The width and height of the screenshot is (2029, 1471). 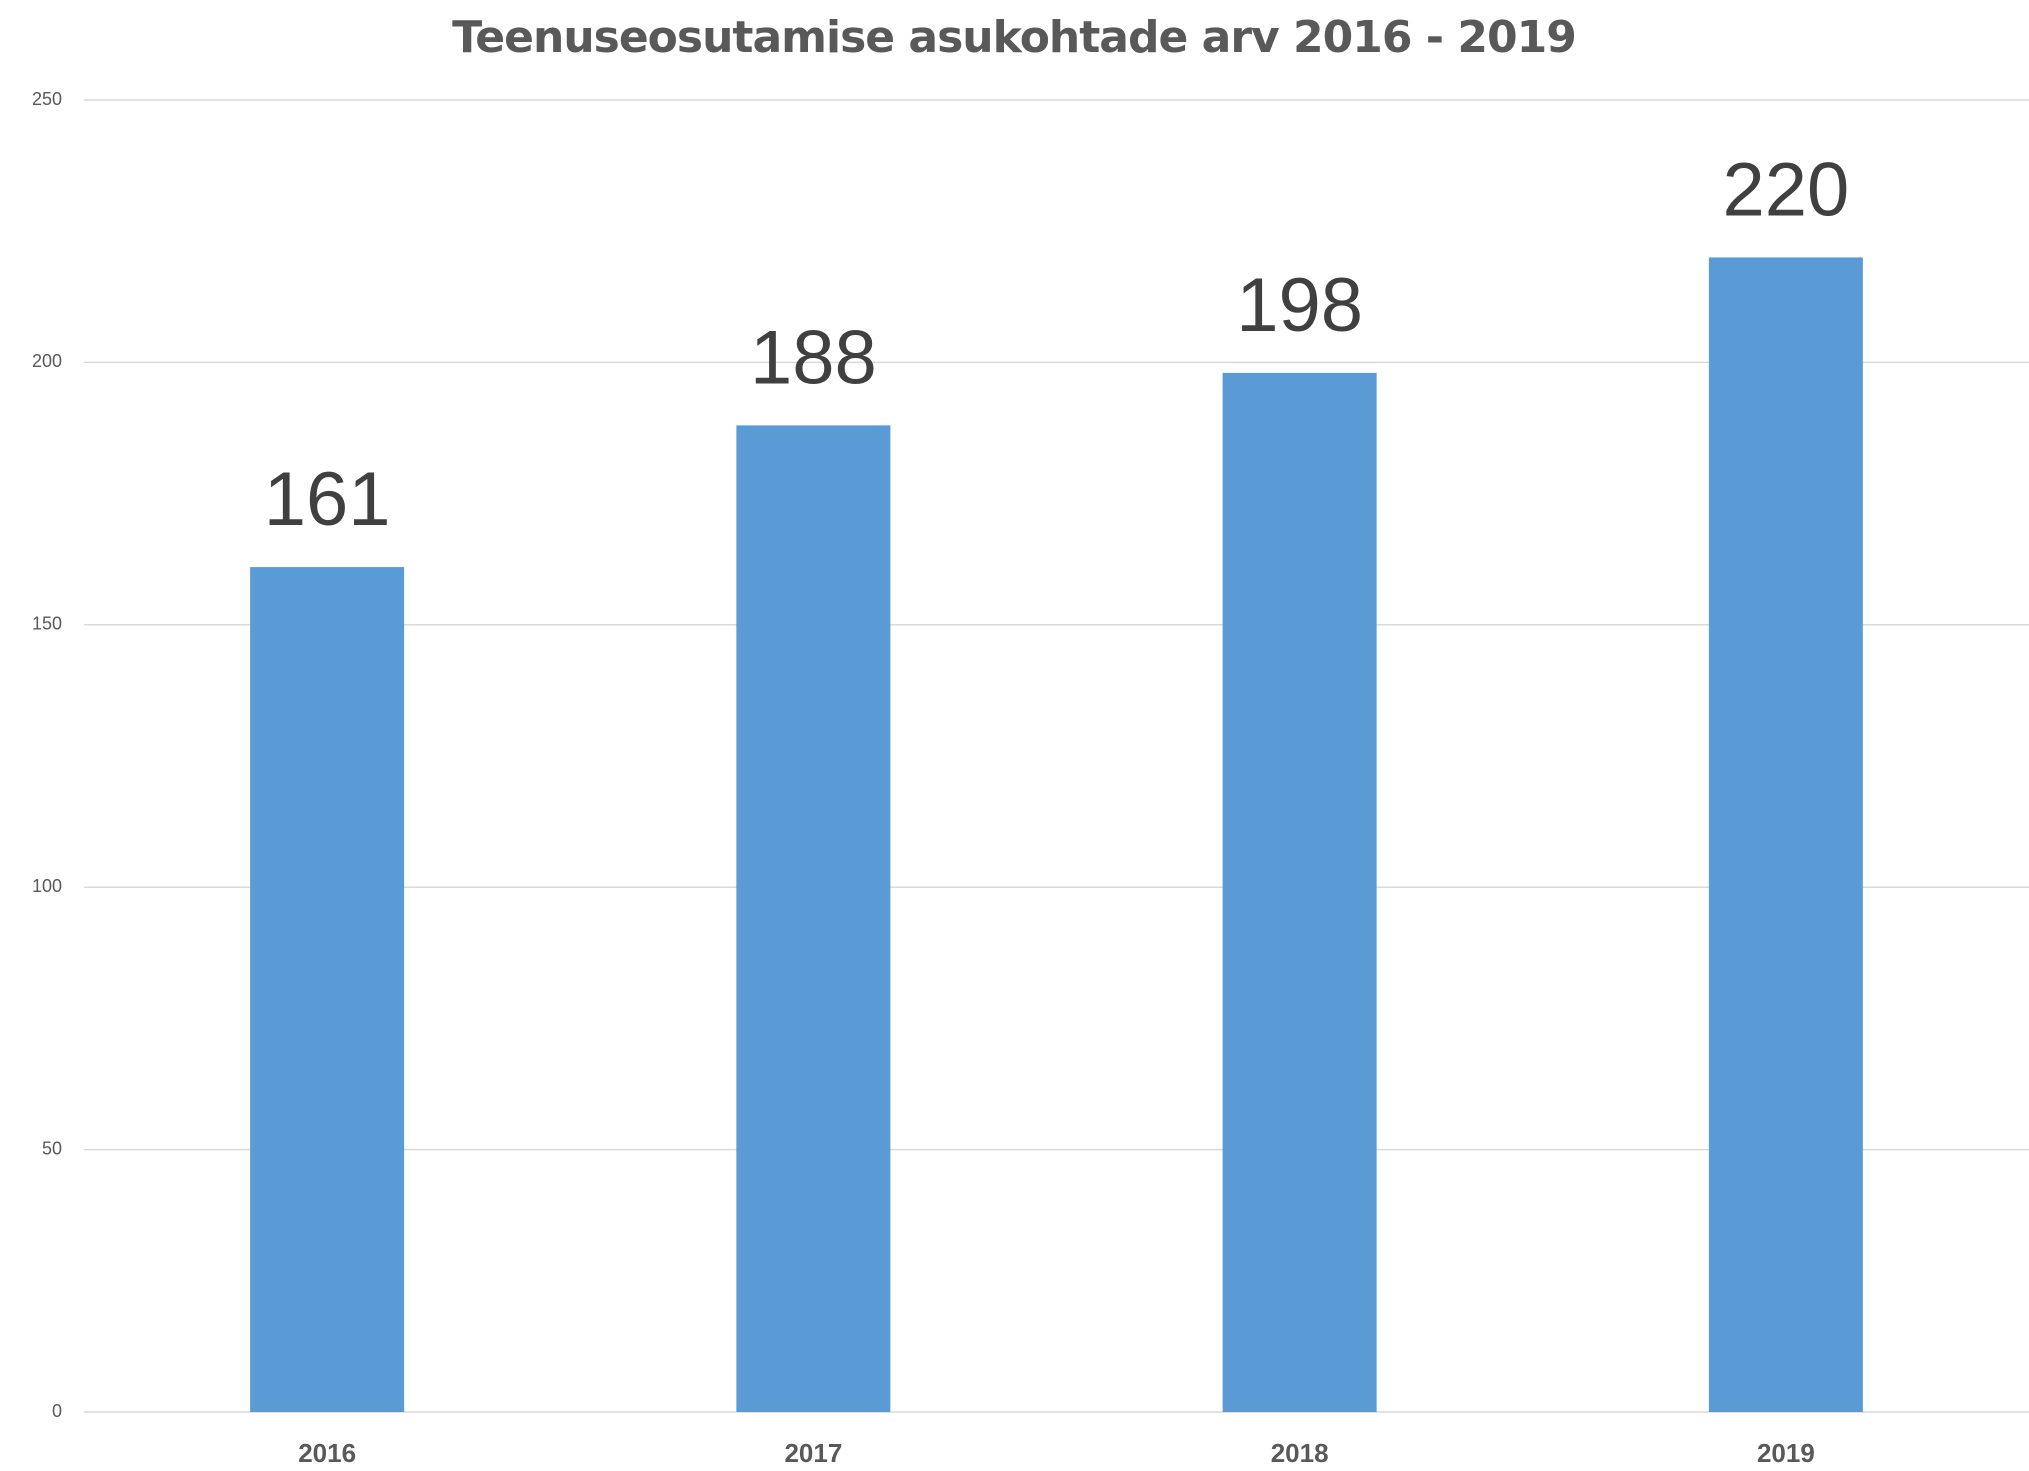 I want to click on data-label: 161, so click(x=327, y=499).